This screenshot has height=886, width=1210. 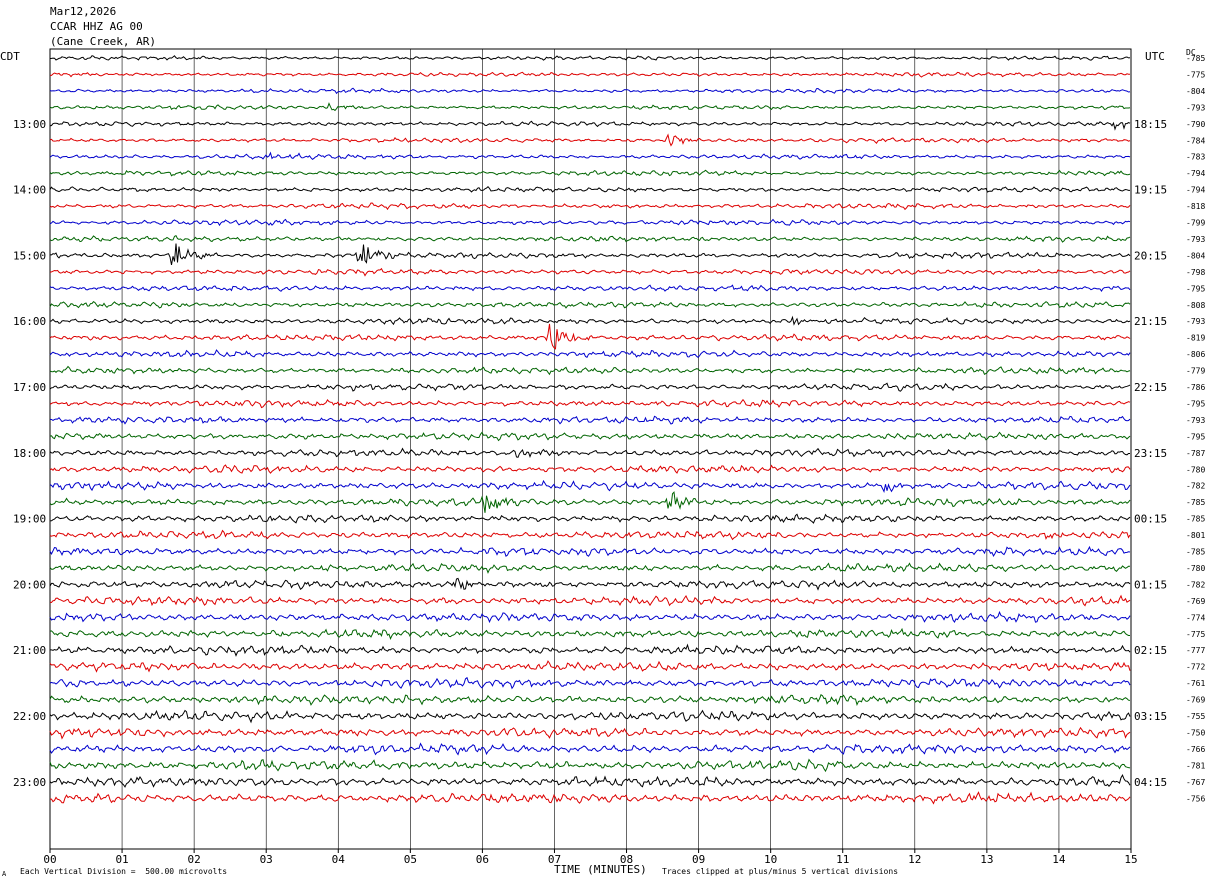 What do you see at coordinates (29, 255) in the screenshot?
I see `left-time-label: 15:00` at bounding box center [29, 255].